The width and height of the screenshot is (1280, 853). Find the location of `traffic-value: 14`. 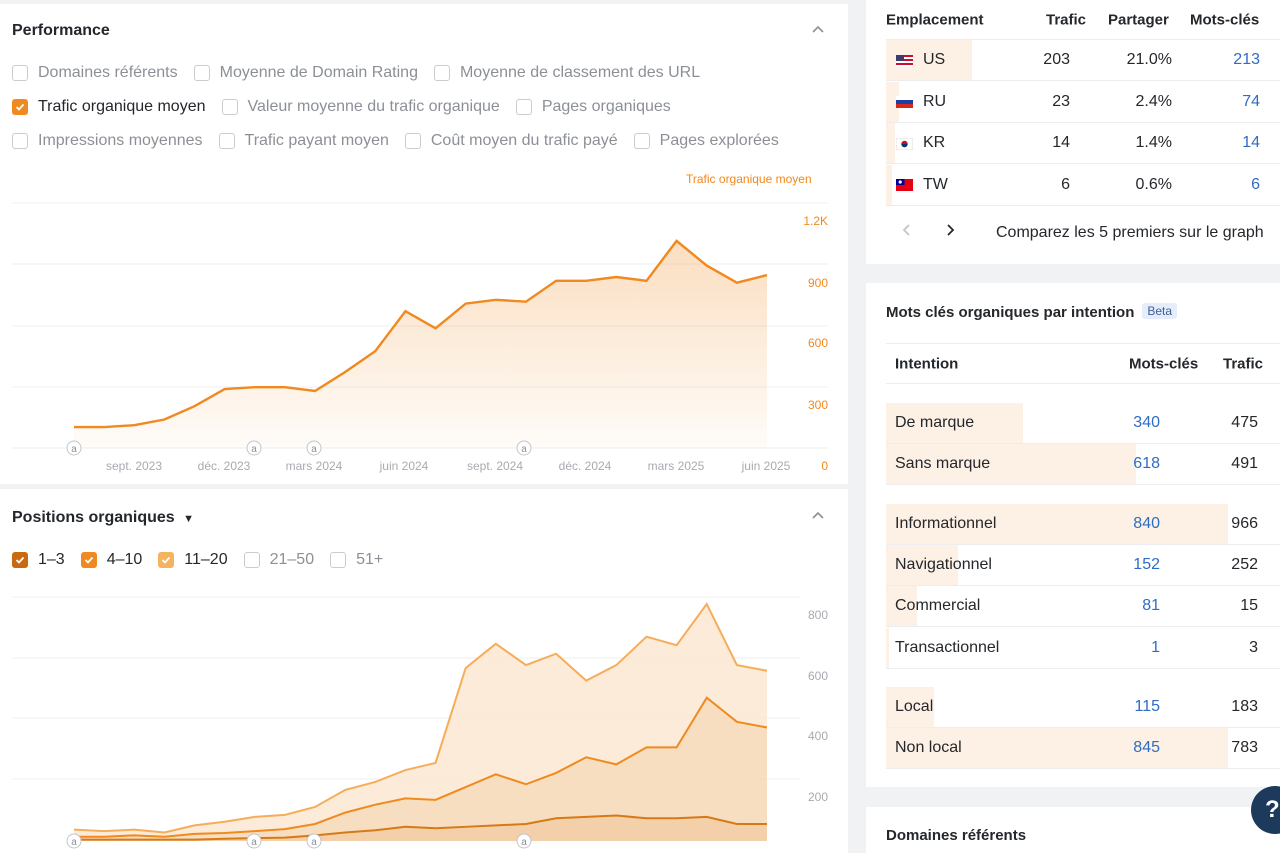

traffic-value: 14 is located at coordinates (1061, 142).